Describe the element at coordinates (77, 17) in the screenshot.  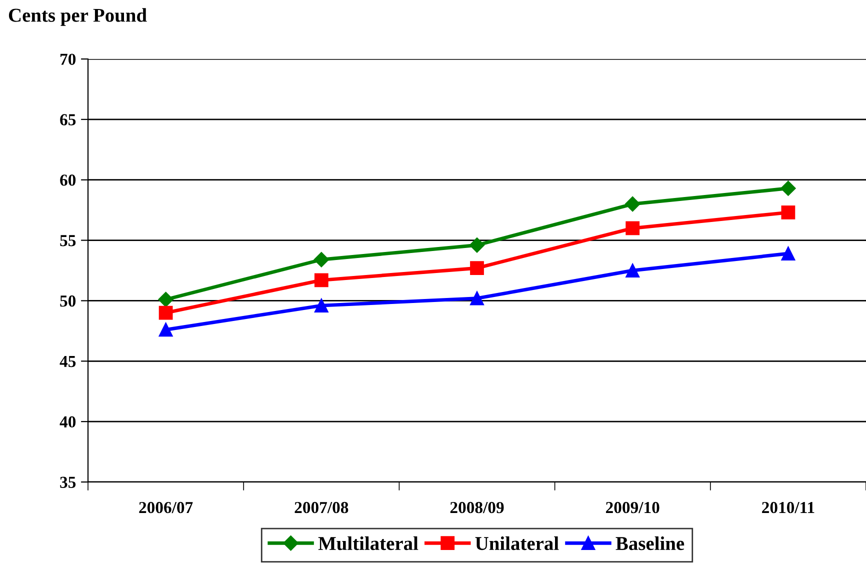
I see `y-axis-title: Cents per Pound` at that location.